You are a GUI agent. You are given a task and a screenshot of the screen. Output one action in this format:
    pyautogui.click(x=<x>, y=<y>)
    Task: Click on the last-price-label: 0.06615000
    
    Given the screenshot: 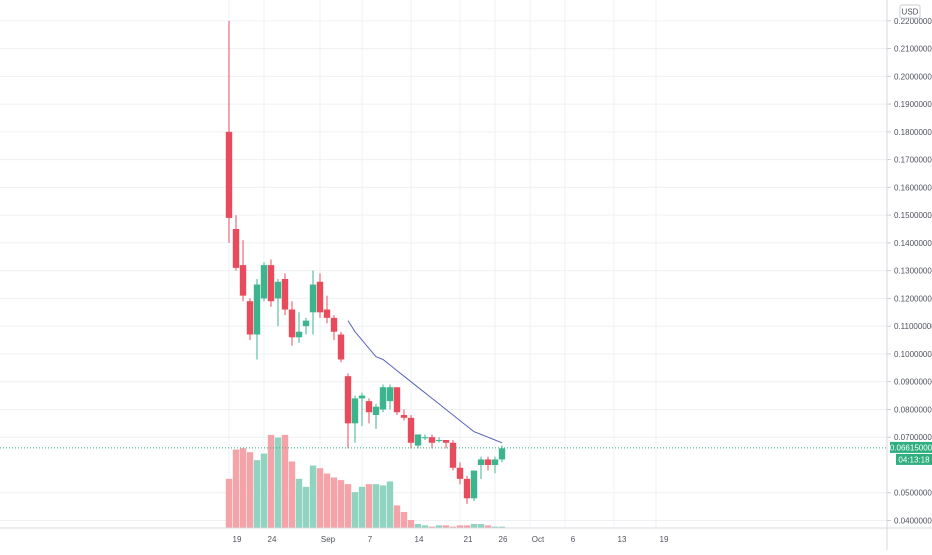 What is the action you would take?
    pyautogui.click(x=911, y=447)
    